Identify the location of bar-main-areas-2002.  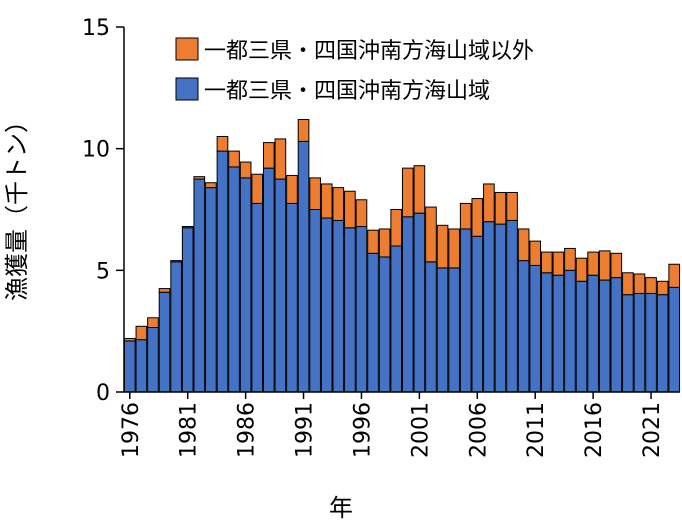
(431, 327).